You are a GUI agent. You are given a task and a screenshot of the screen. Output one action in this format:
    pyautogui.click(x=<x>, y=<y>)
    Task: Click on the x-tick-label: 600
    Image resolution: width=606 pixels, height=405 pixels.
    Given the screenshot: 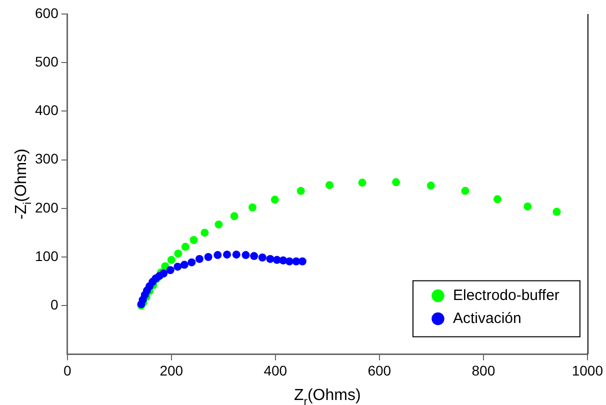 What is the action you would take?
    pyautogui.click(x=380, y=370)
    